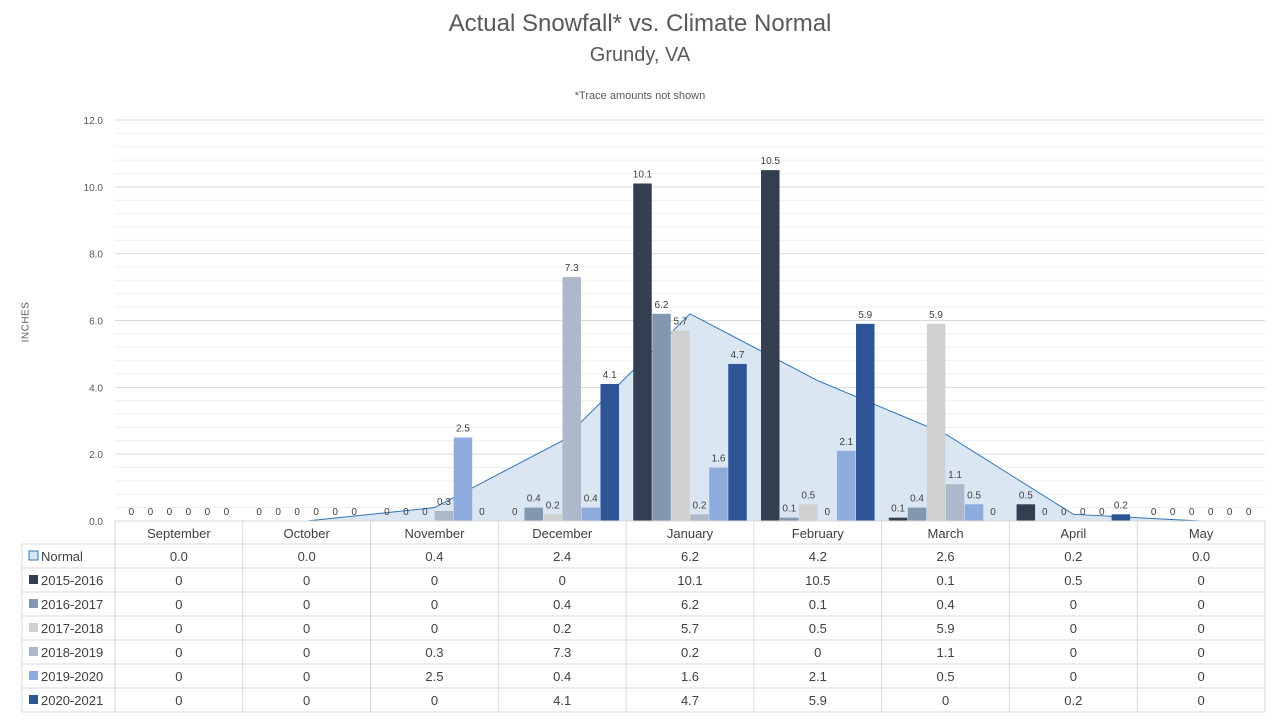  Describe the element at coordinates (700, 505) in the screenshot. I see `bar-value-label: 0.2` at that location.